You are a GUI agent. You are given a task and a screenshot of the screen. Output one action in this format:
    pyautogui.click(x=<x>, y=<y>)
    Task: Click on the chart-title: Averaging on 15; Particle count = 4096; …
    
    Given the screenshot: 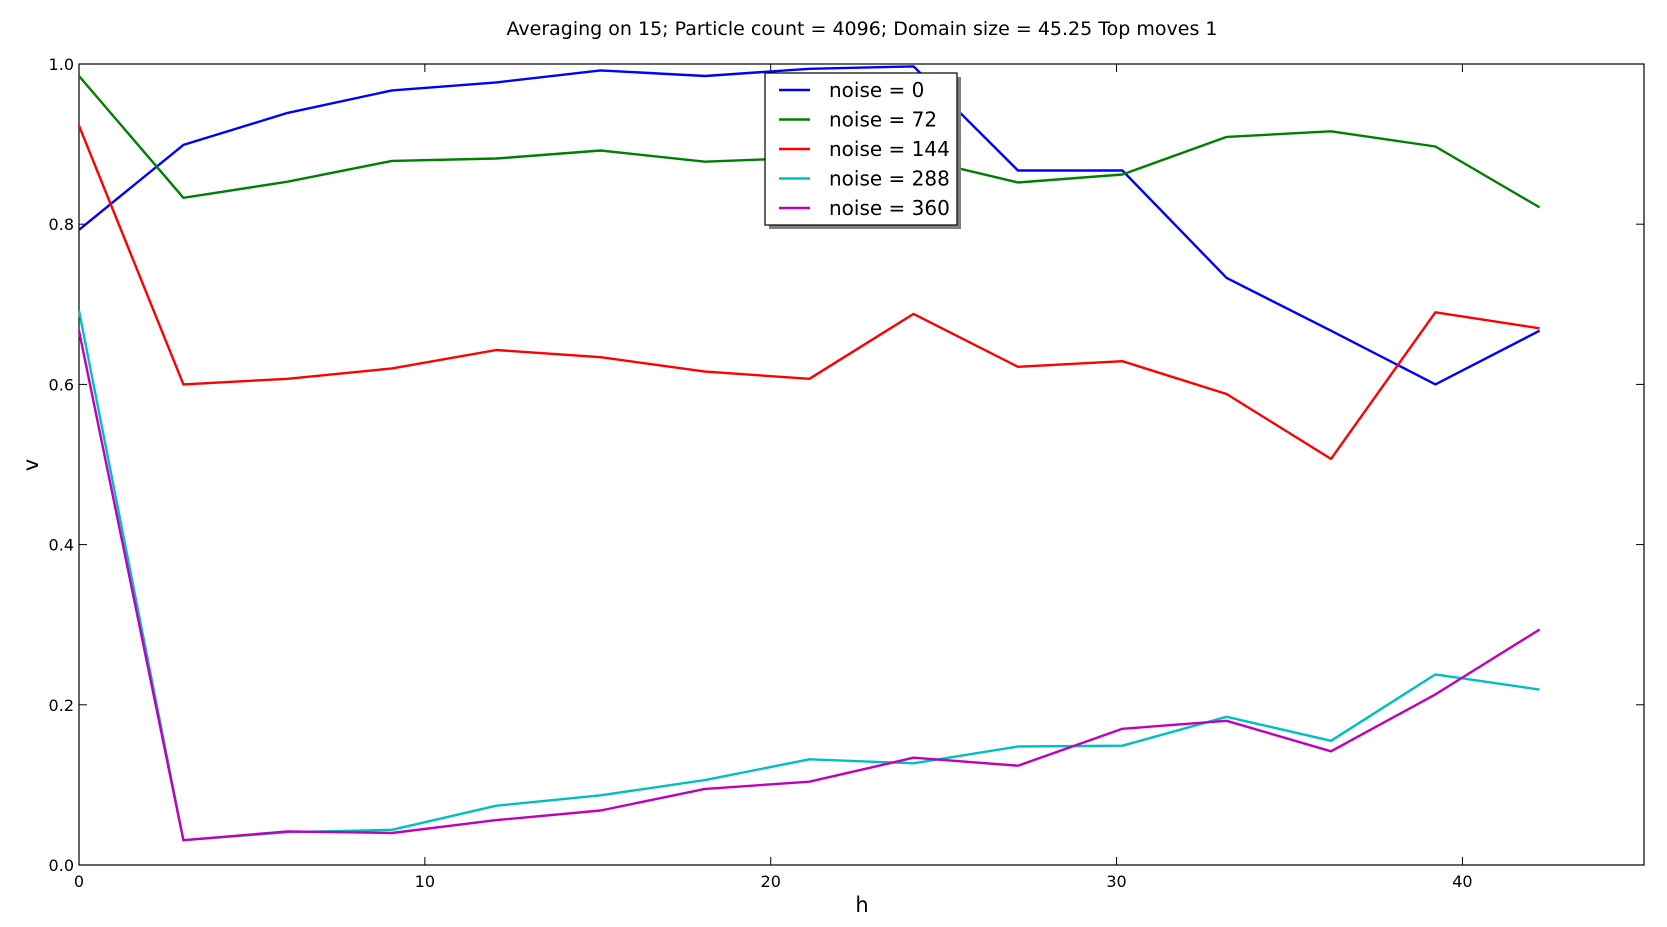 What is the action you would take?
    pyautogui.click(x=862, y=29)
    